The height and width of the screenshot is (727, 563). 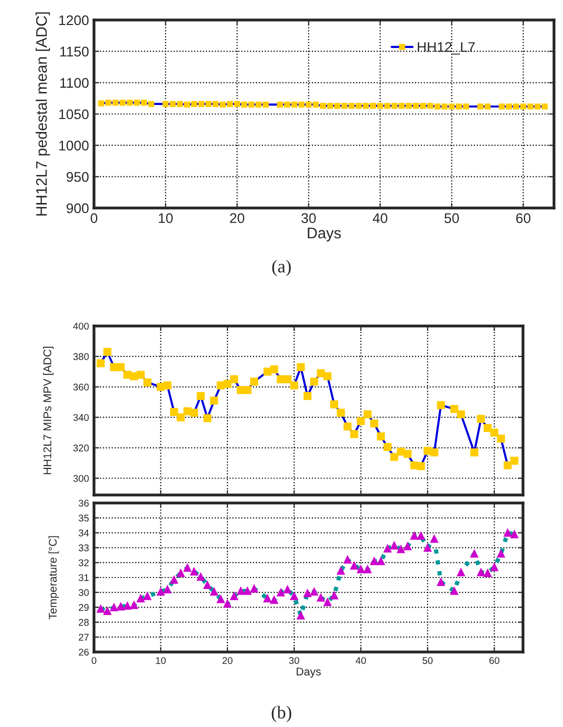 I want to click on y-tick-label: 1100, so click(x=74, y=83).